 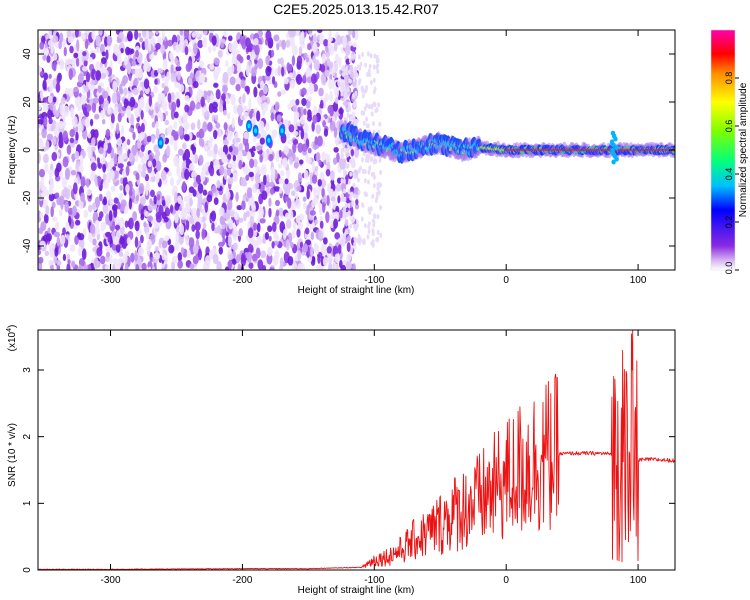 I want to click on x-tick-label: -200, so click(x=242, y=280).